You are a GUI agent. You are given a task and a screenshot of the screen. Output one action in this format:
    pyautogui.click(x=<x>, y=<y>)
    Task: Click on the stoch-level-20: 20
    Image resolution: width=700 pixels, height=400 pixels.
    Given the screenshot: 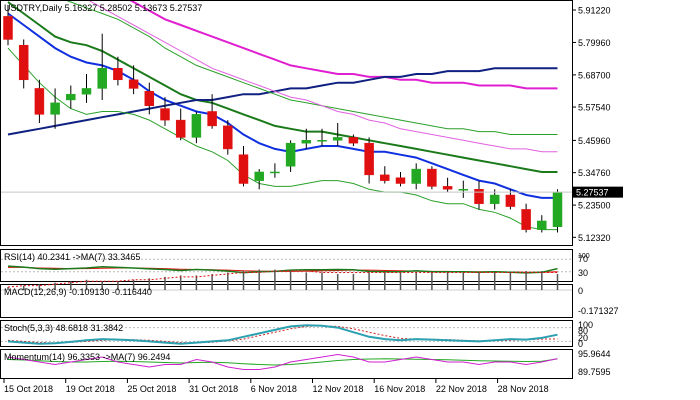 What is the action you would take?
    pyautogui.click(x=583, y=338)
    